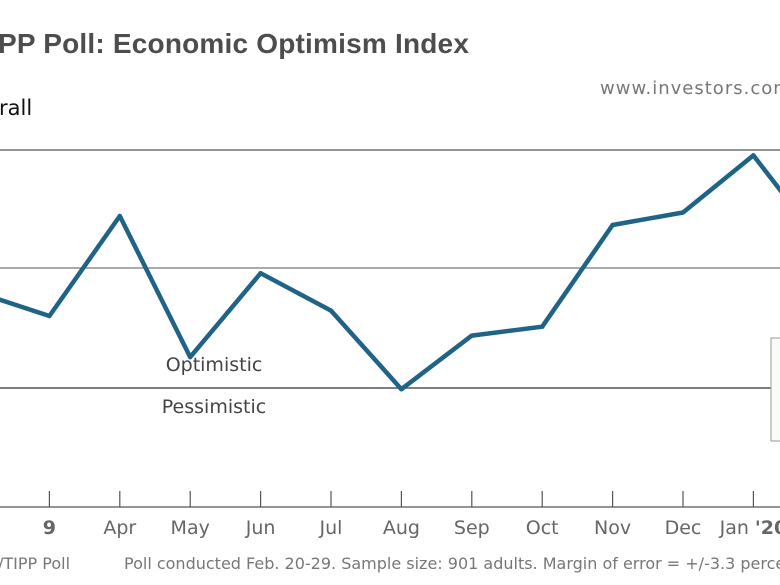 This screenshot has height=585, width=780. What do you see at coordinates (690, 88) in the screenshot?
I see `source-url: www.investors.con` at bounding box center [690, 88].